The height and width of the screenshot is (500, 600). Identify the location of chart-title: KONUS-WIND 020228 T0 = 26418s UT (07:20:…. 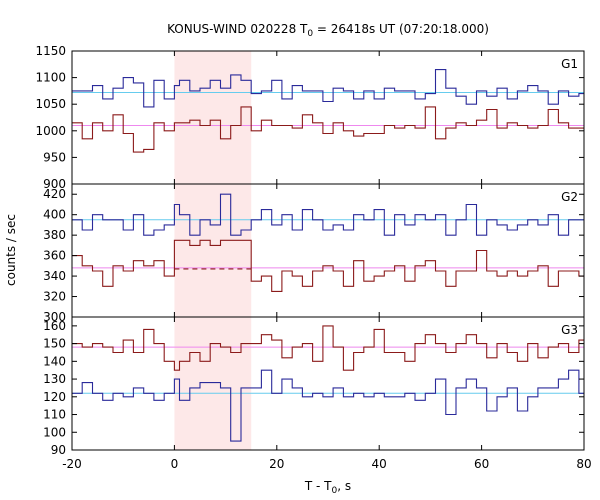
(328, 30).